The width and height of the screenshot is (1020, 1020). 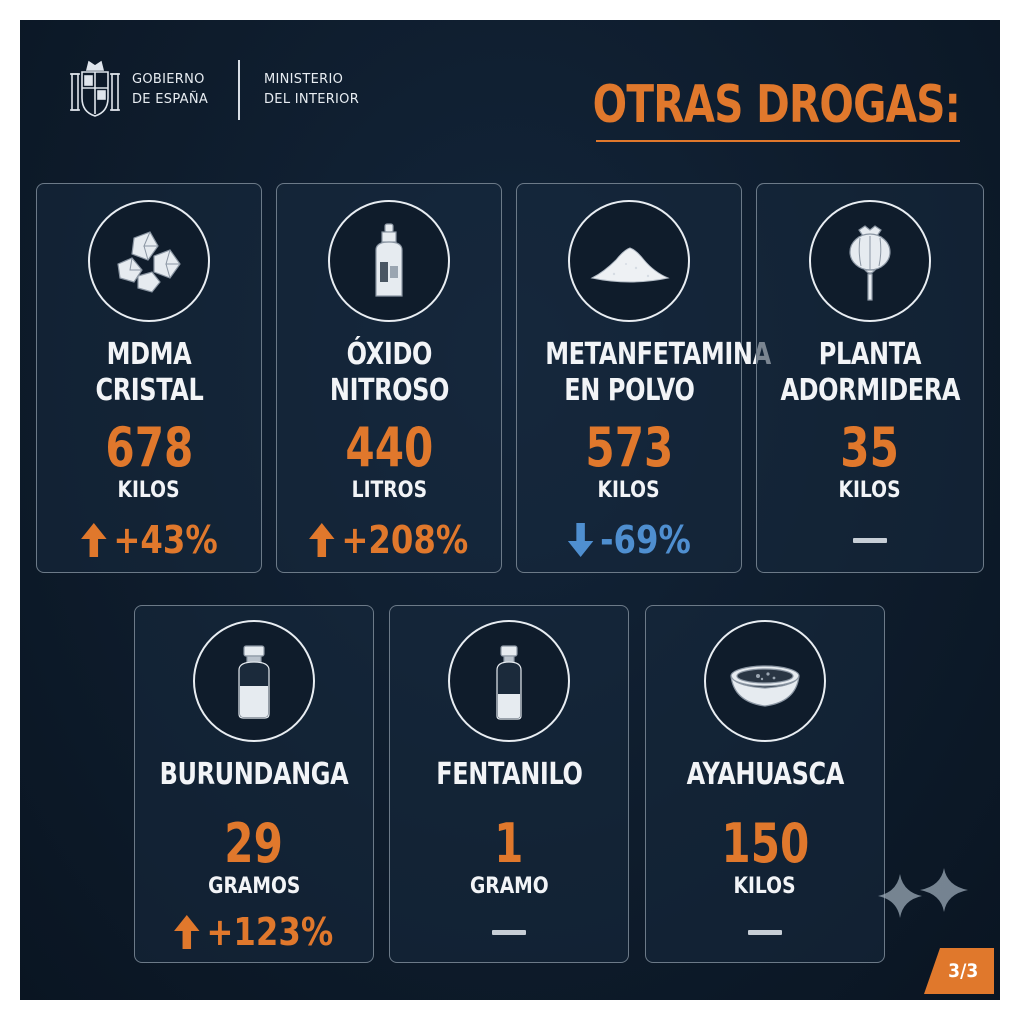 I want to click on page-number: 3/3, so click(x=963, y=971).